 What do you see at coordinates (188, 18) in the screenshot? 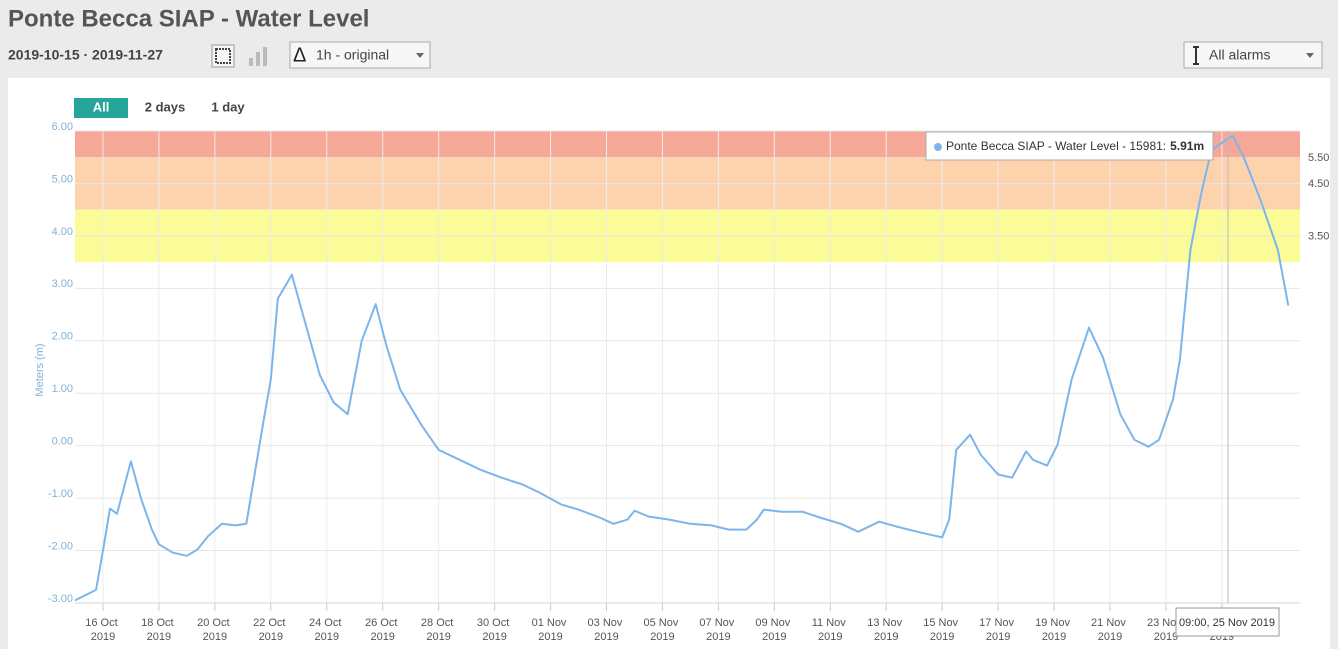
I see `page-title: Ponte Becca SIAP - Water Level` at bounding box center [188, 18].